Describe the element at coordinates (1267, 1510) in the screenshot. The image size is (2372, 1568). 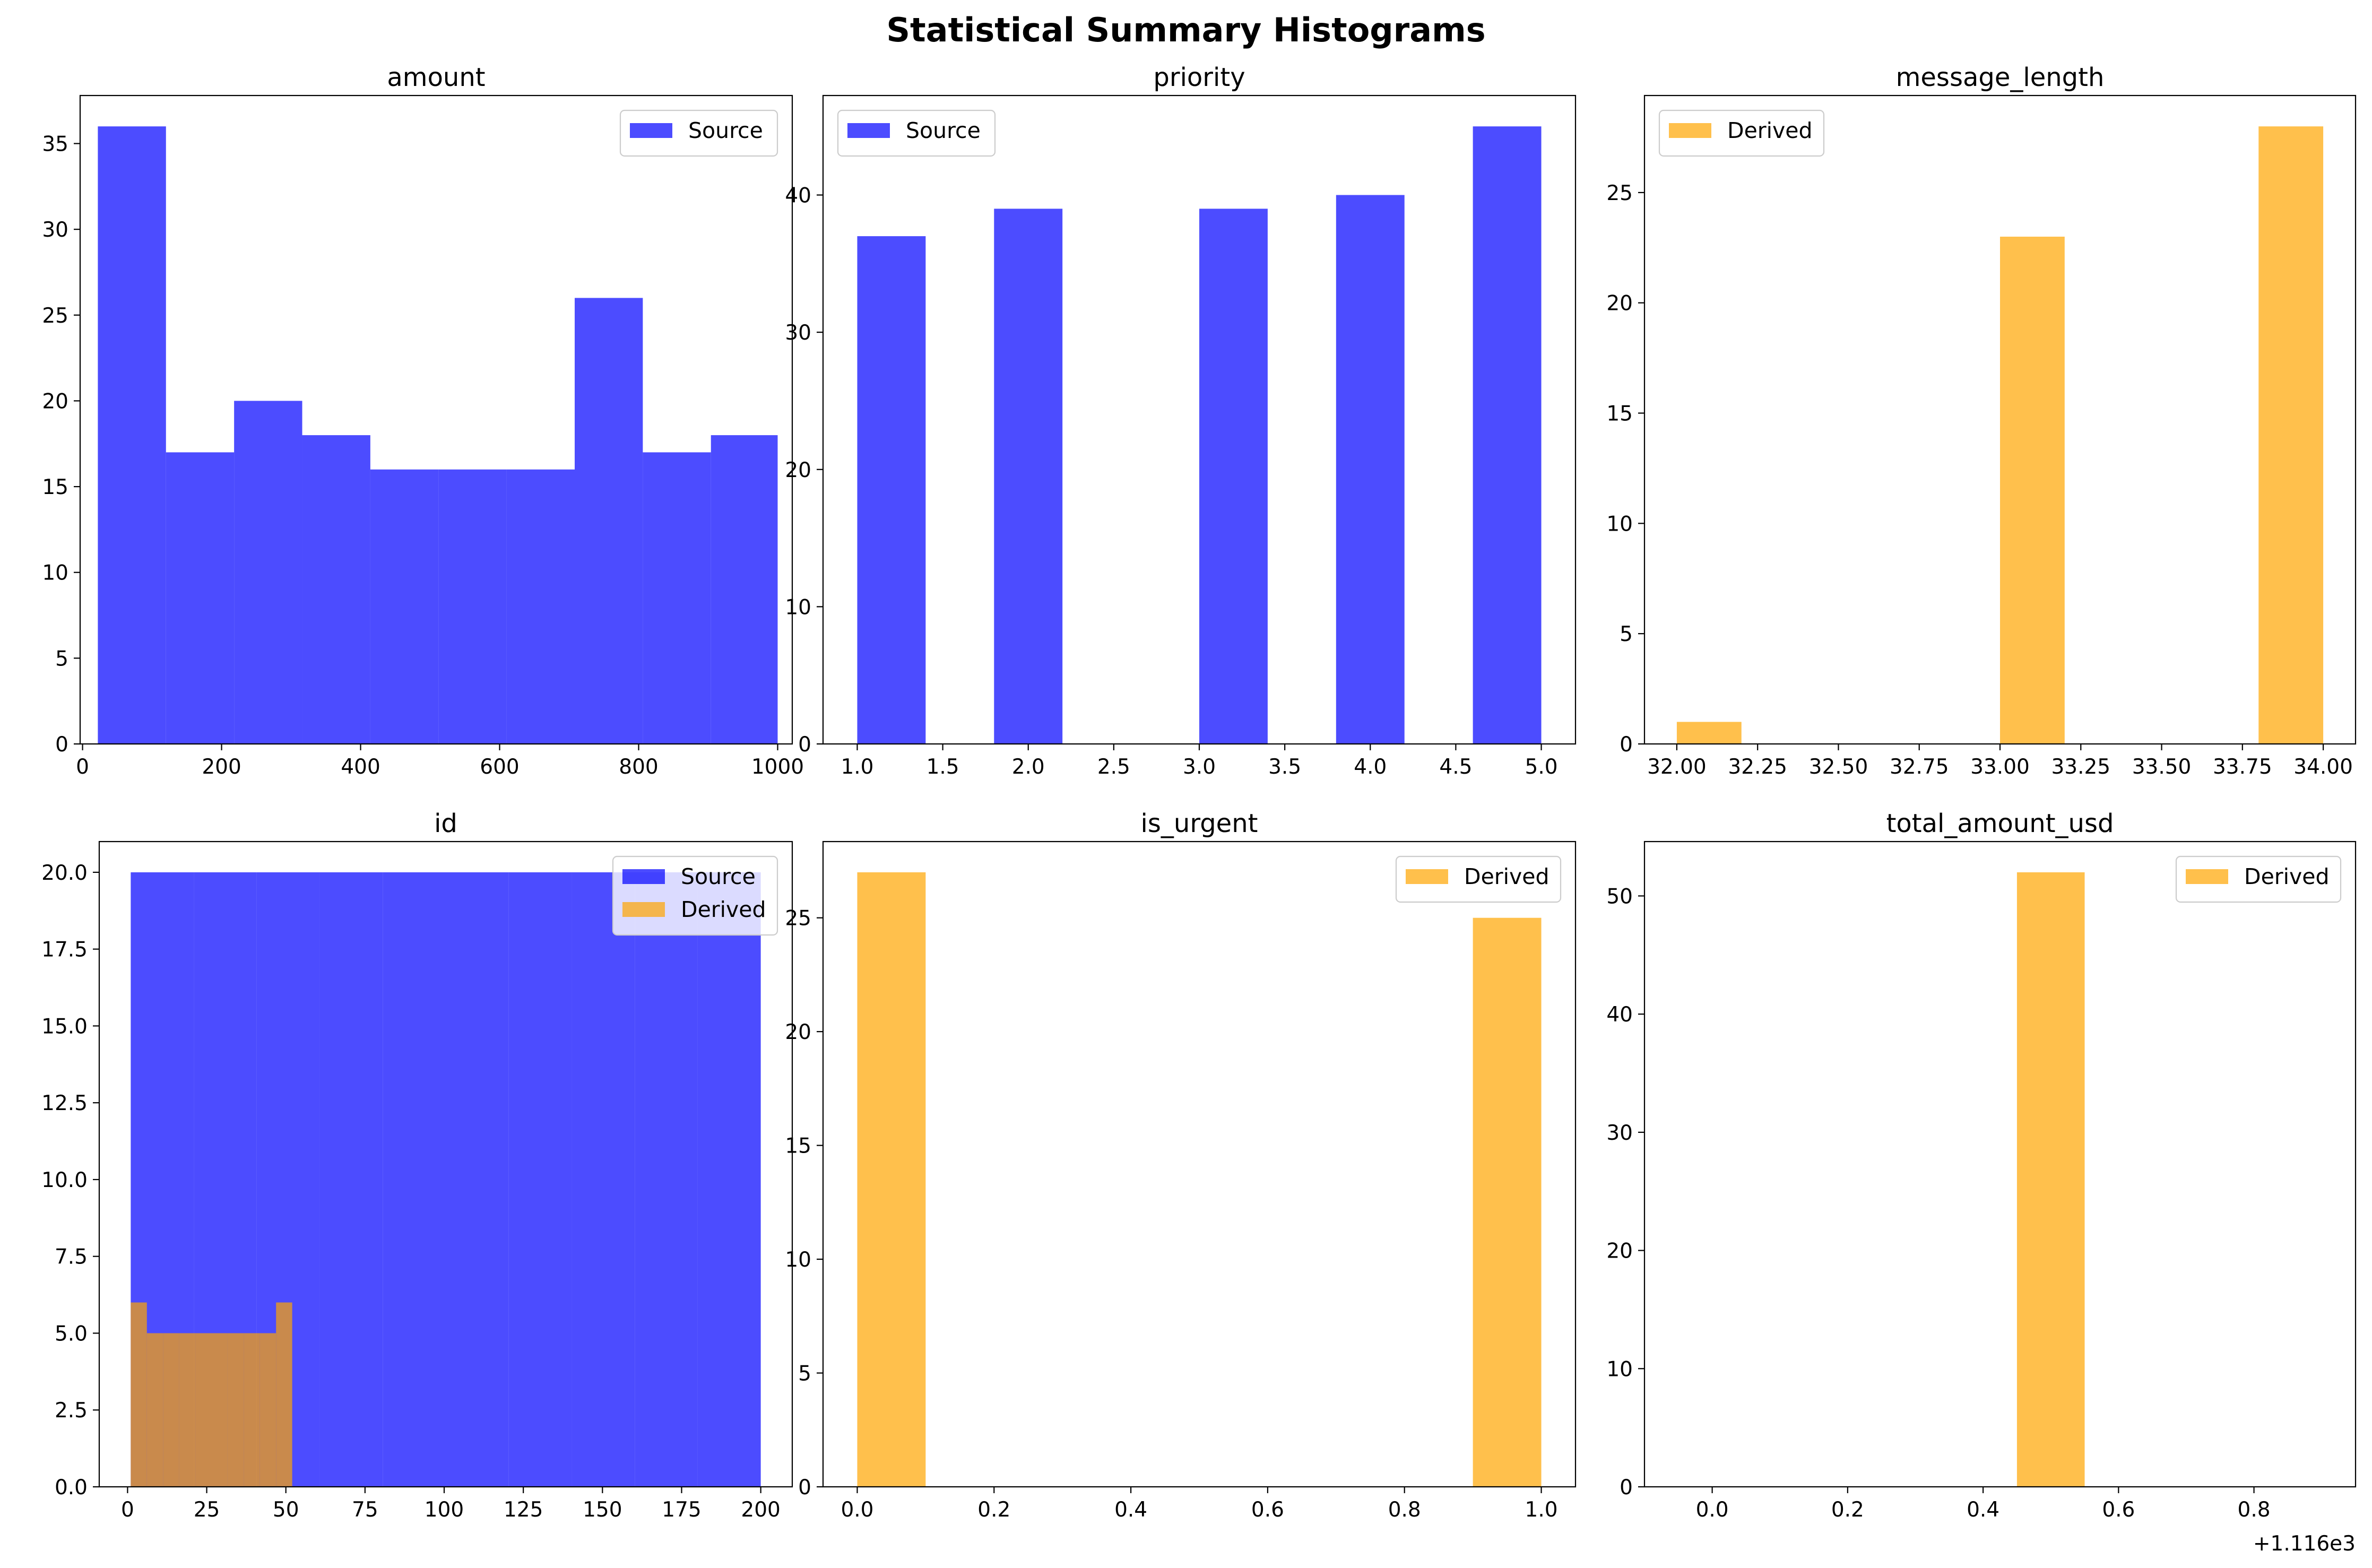
I see `x-tick-label: 0.6` at that location.